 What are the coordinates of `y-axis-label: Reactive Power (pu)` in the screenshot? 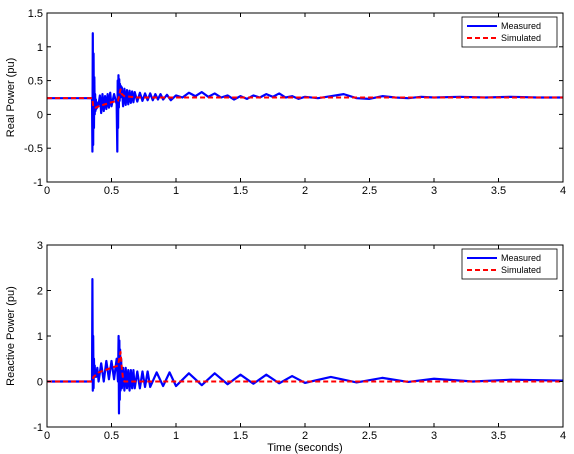 It's located at (11, 336).